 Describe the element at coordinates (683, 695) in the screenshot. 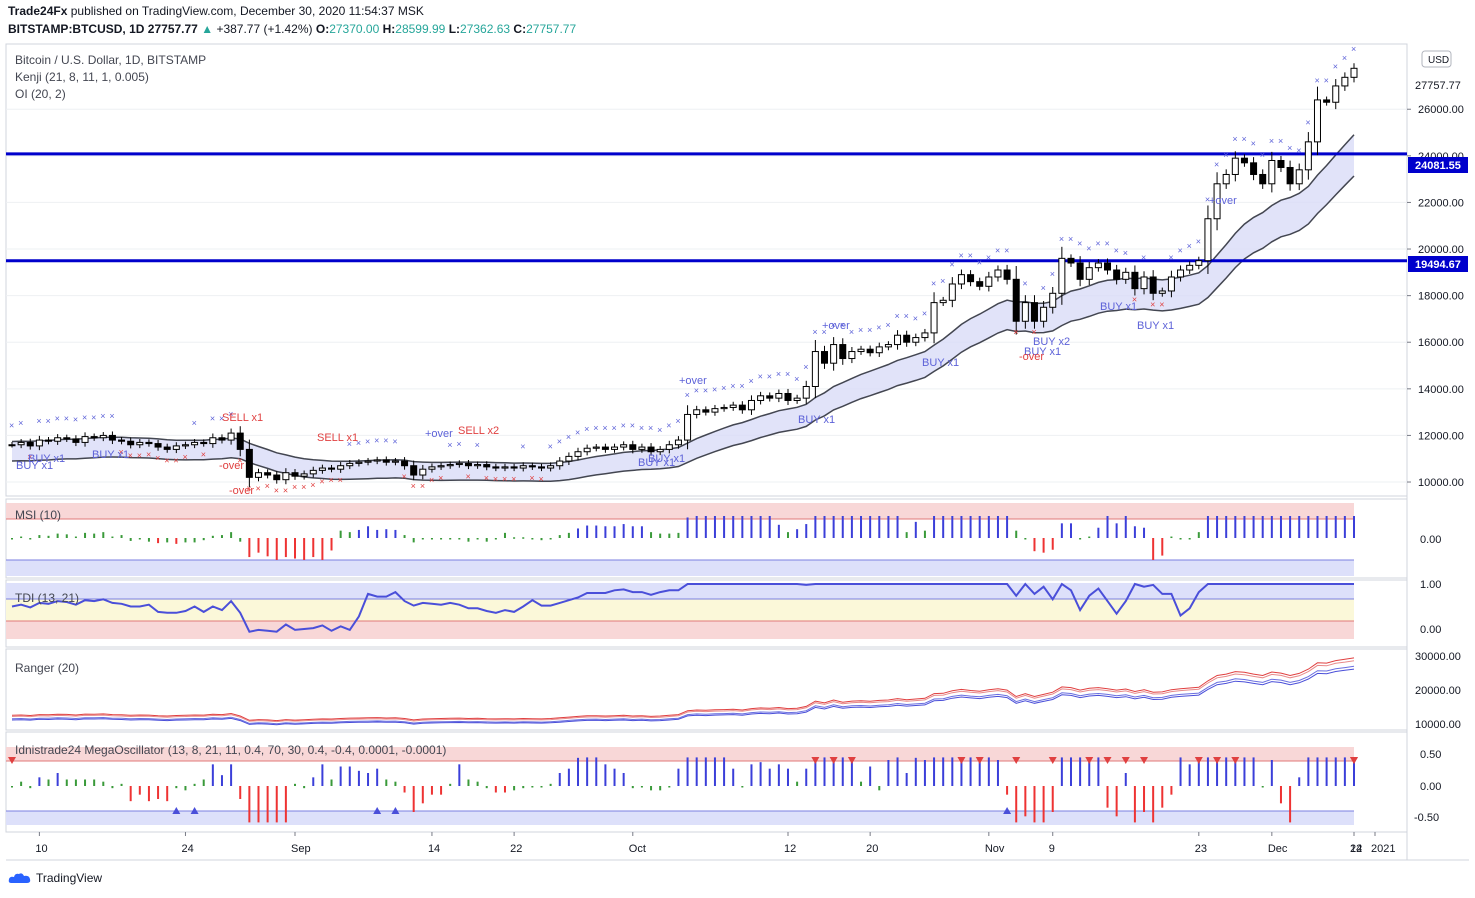

I see `ranger-line` at that location.